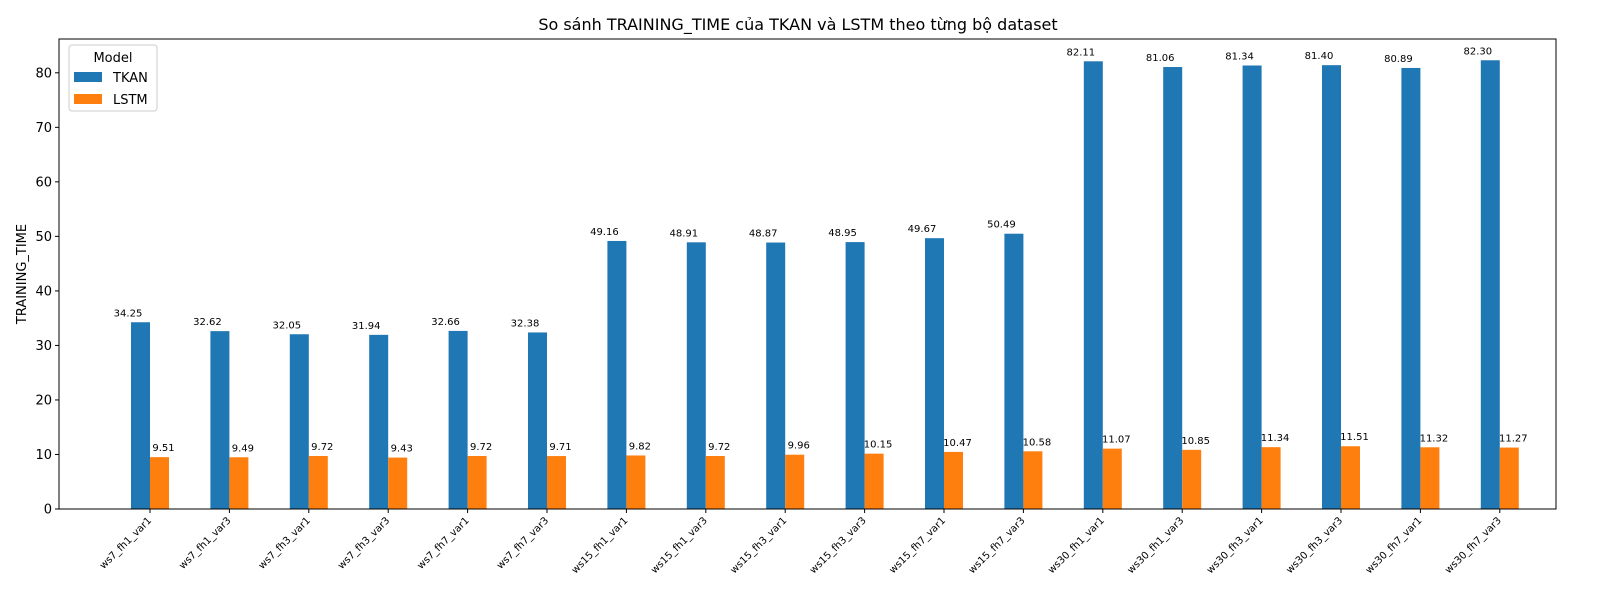 The height and width of the screenshot is (600, 1600). I want to click on y-tick-label-10: 10, so click(43, 455).